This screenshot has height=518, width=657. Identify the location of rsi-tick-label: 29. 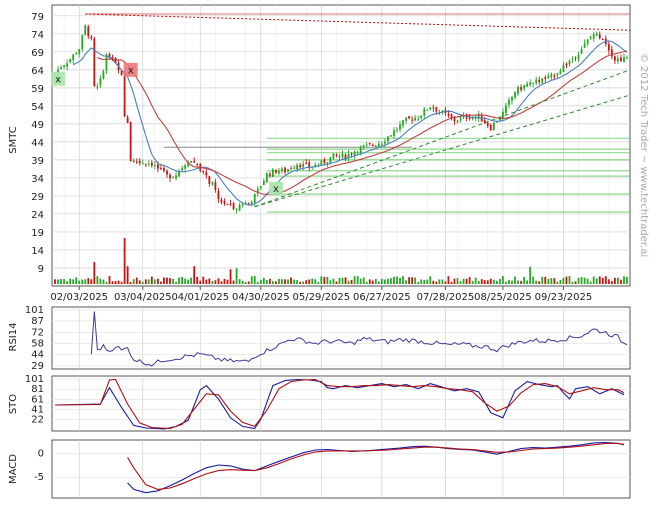
(37, 366).